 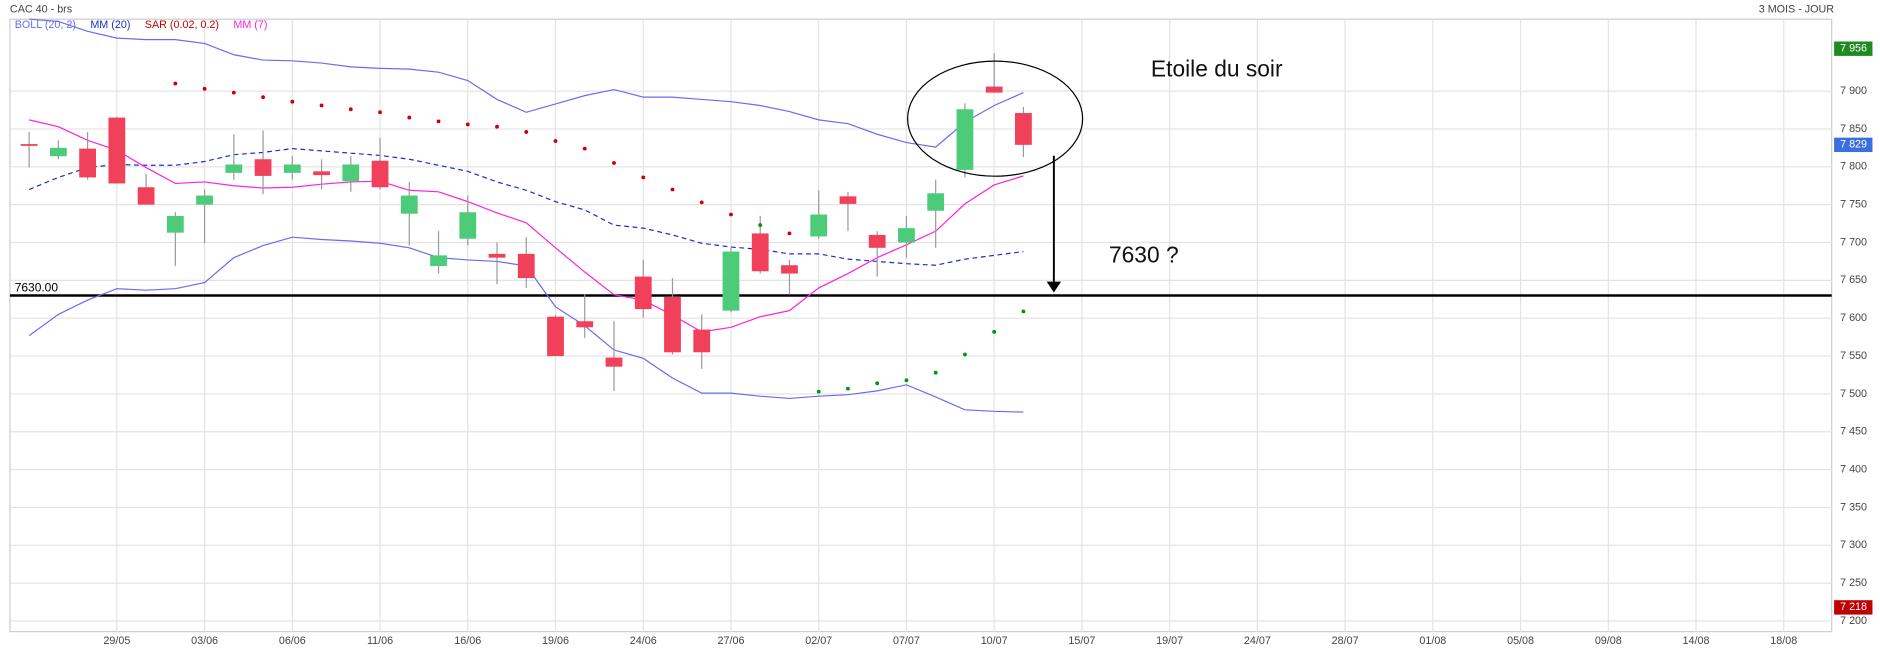 What do you see at coordinates (45, 25) in the screenshot?
I see `legend-entry: BOLL (20, 2)` at bounding box center [45, 25].